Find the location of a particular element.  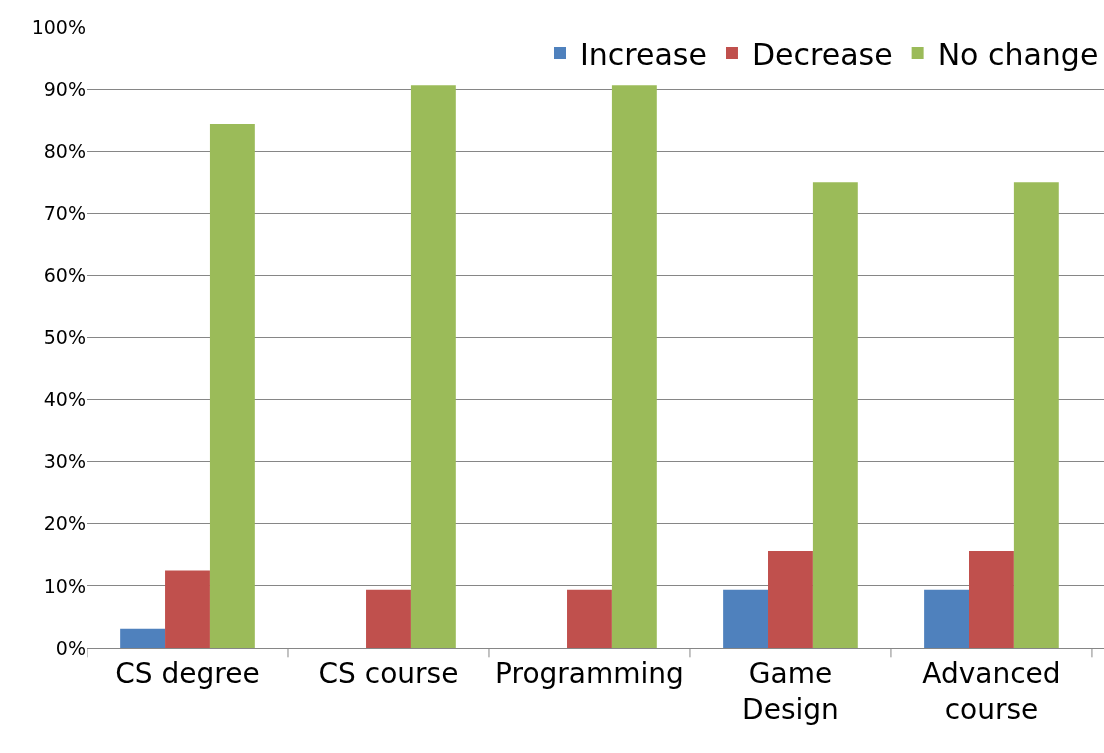

y-tick-label: 90% is located at coordinates (64, 88).